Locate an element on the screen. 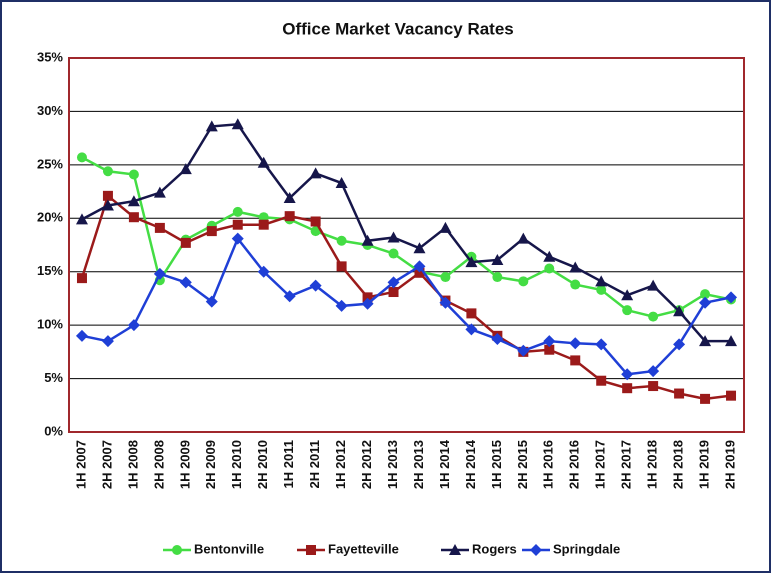  x-tick-label: 2H 2010 is located at coordinates (262, 464).